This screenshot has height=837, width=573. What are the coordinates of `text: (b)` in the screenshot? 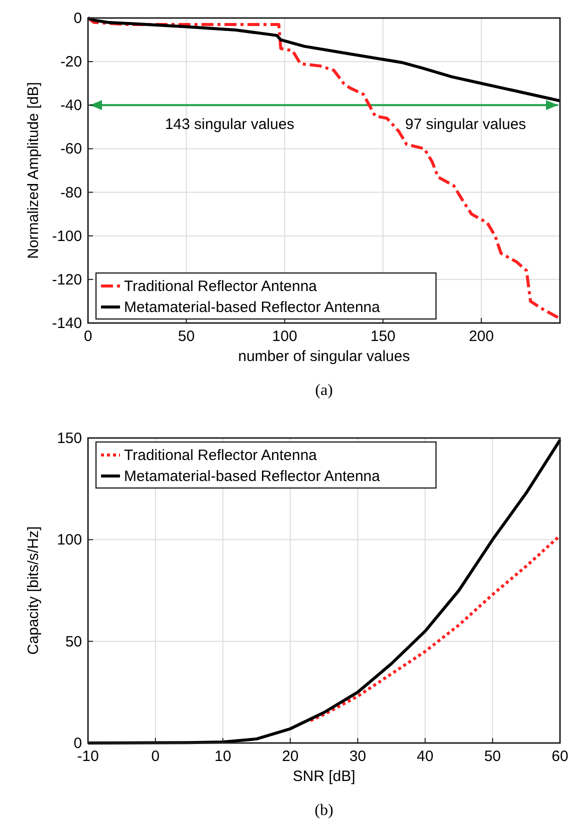 It's located at (324, 810).